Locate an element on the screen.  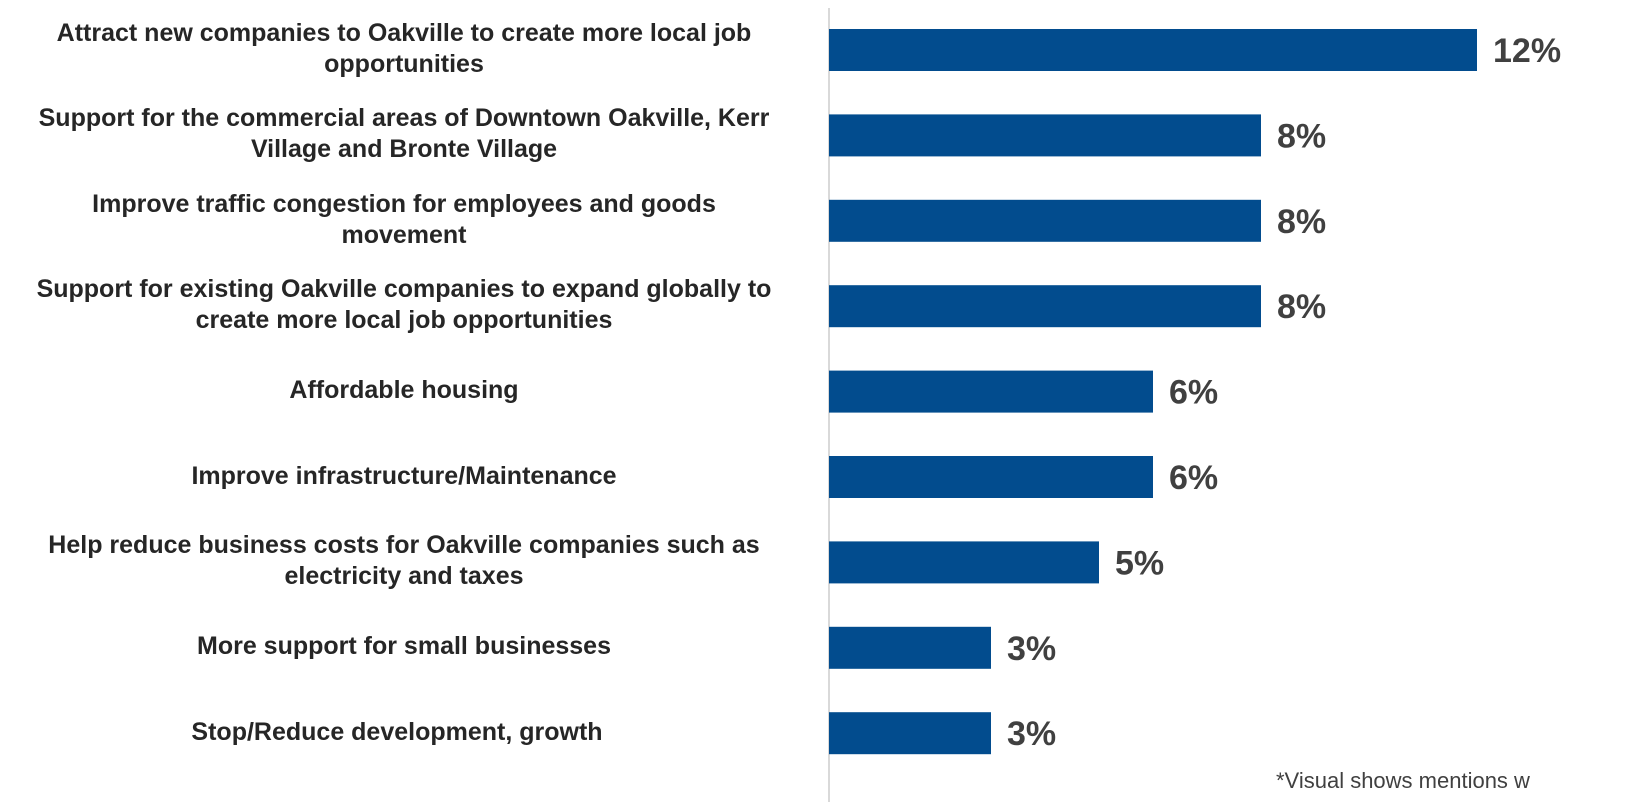
category-label-8: Stop/Reduce development, growth is located at coordinates (397, 731).